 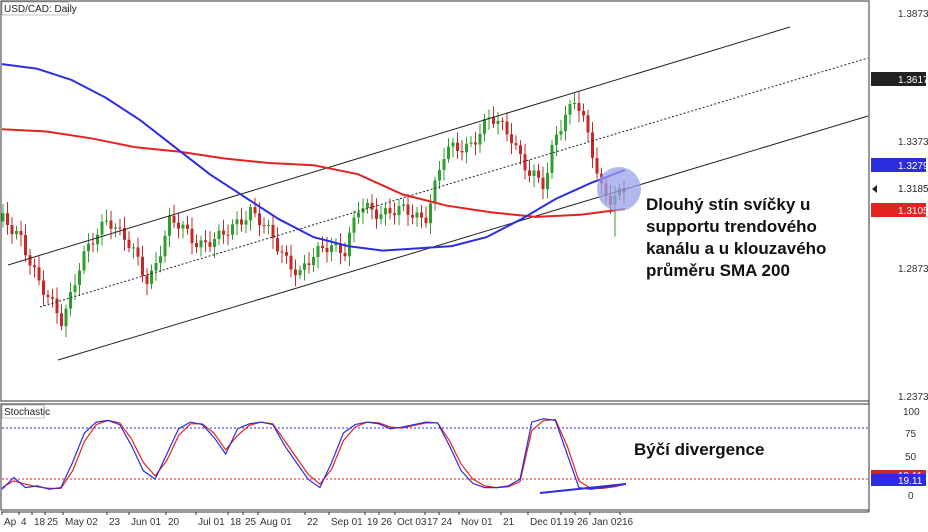 I want to click on date-tick-label: May 02, so click(x=81, y=522).